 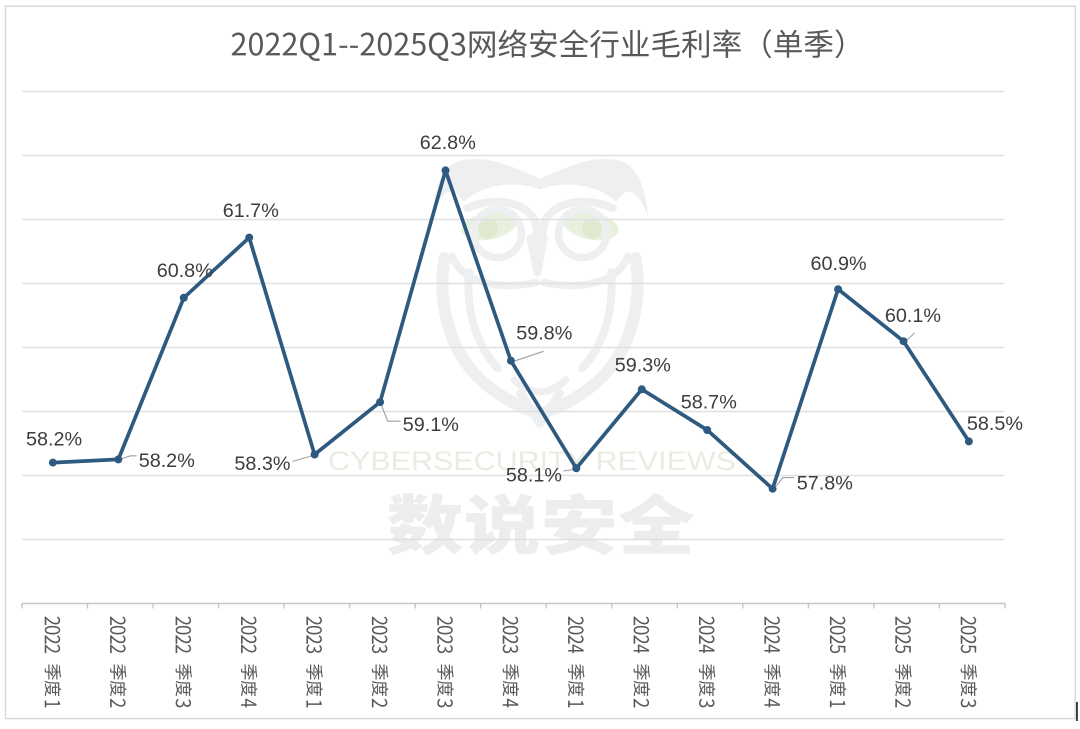 I want to click on svg-text: 58.1%, so click(x=534, y=475).